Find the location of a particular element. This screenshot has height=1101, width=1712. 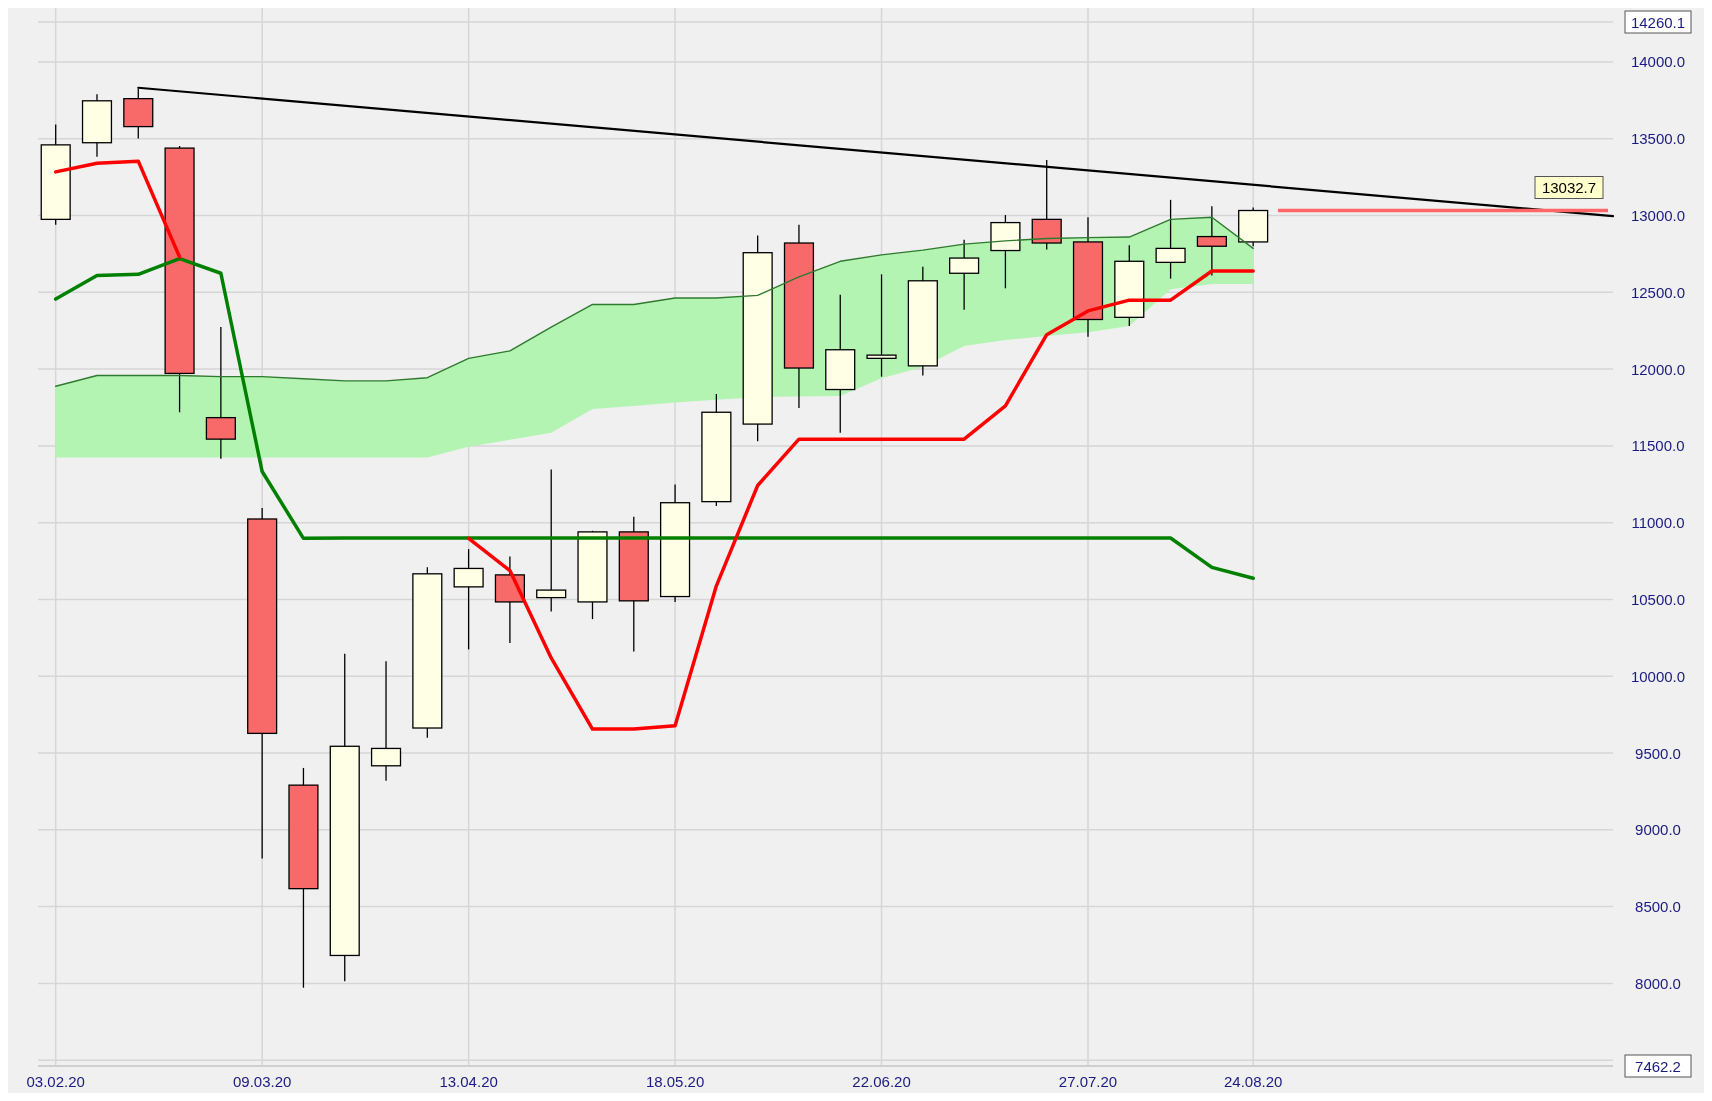

x-tick-label: 18.05.20 is located at coordinates (675, 1081).